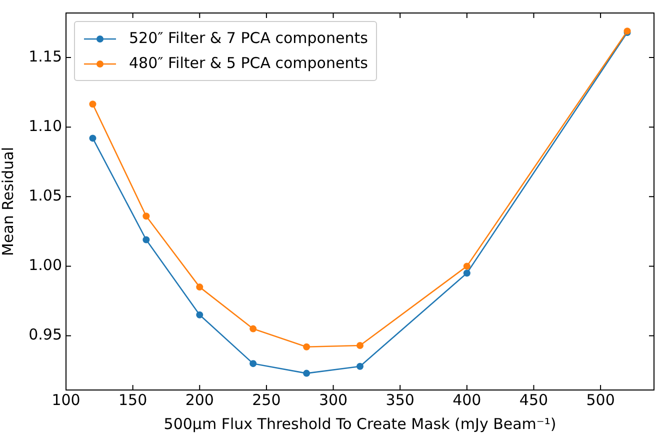  I want to click on legend-label: 480″ Filter & 5 PCA components, so click(248, 63).